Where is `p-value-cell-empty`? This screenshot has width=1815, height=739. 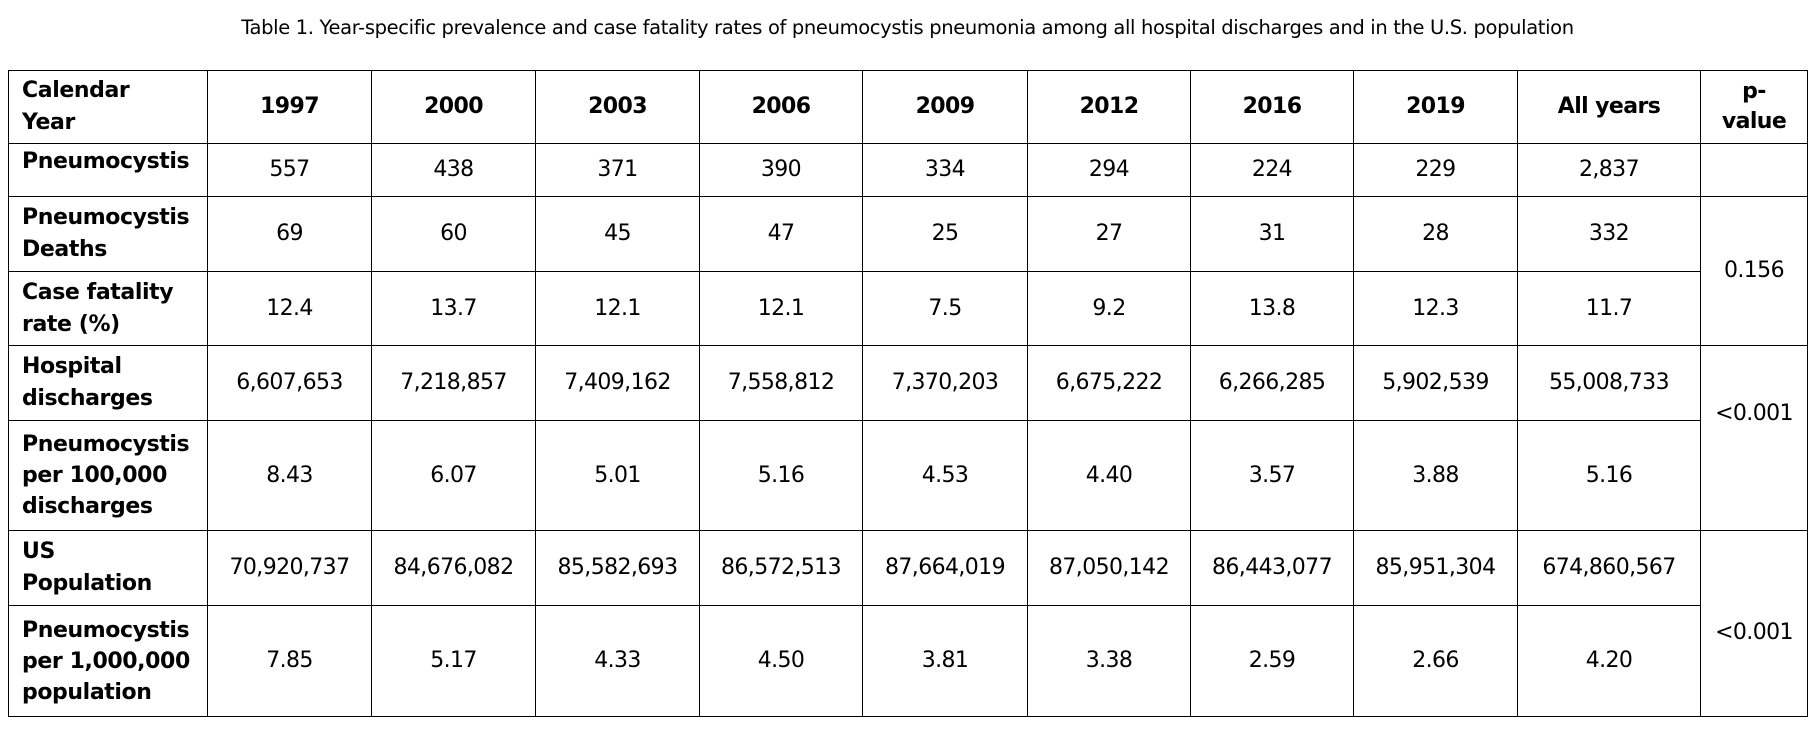 p-value-cell-empty is located at coordinates (1754, 170).